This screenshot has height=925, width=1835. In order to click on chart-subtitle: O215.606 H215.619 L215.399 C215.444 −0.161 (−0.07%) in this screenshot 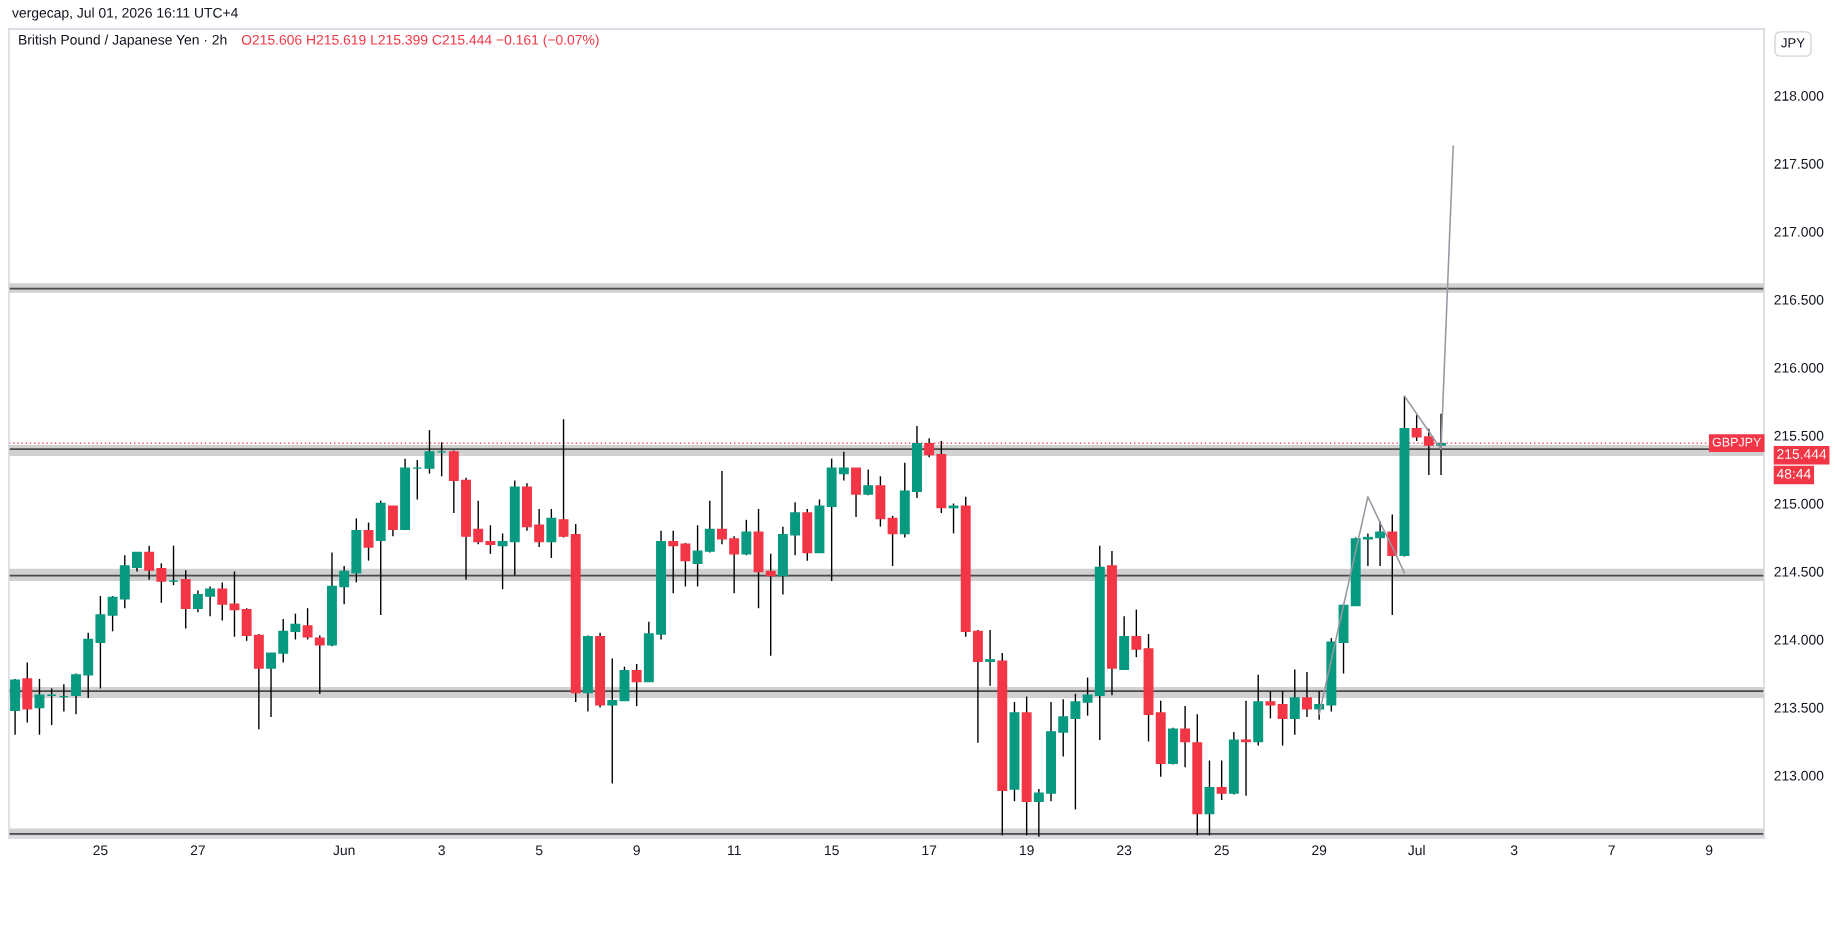, I will do `click(420, 41)`.